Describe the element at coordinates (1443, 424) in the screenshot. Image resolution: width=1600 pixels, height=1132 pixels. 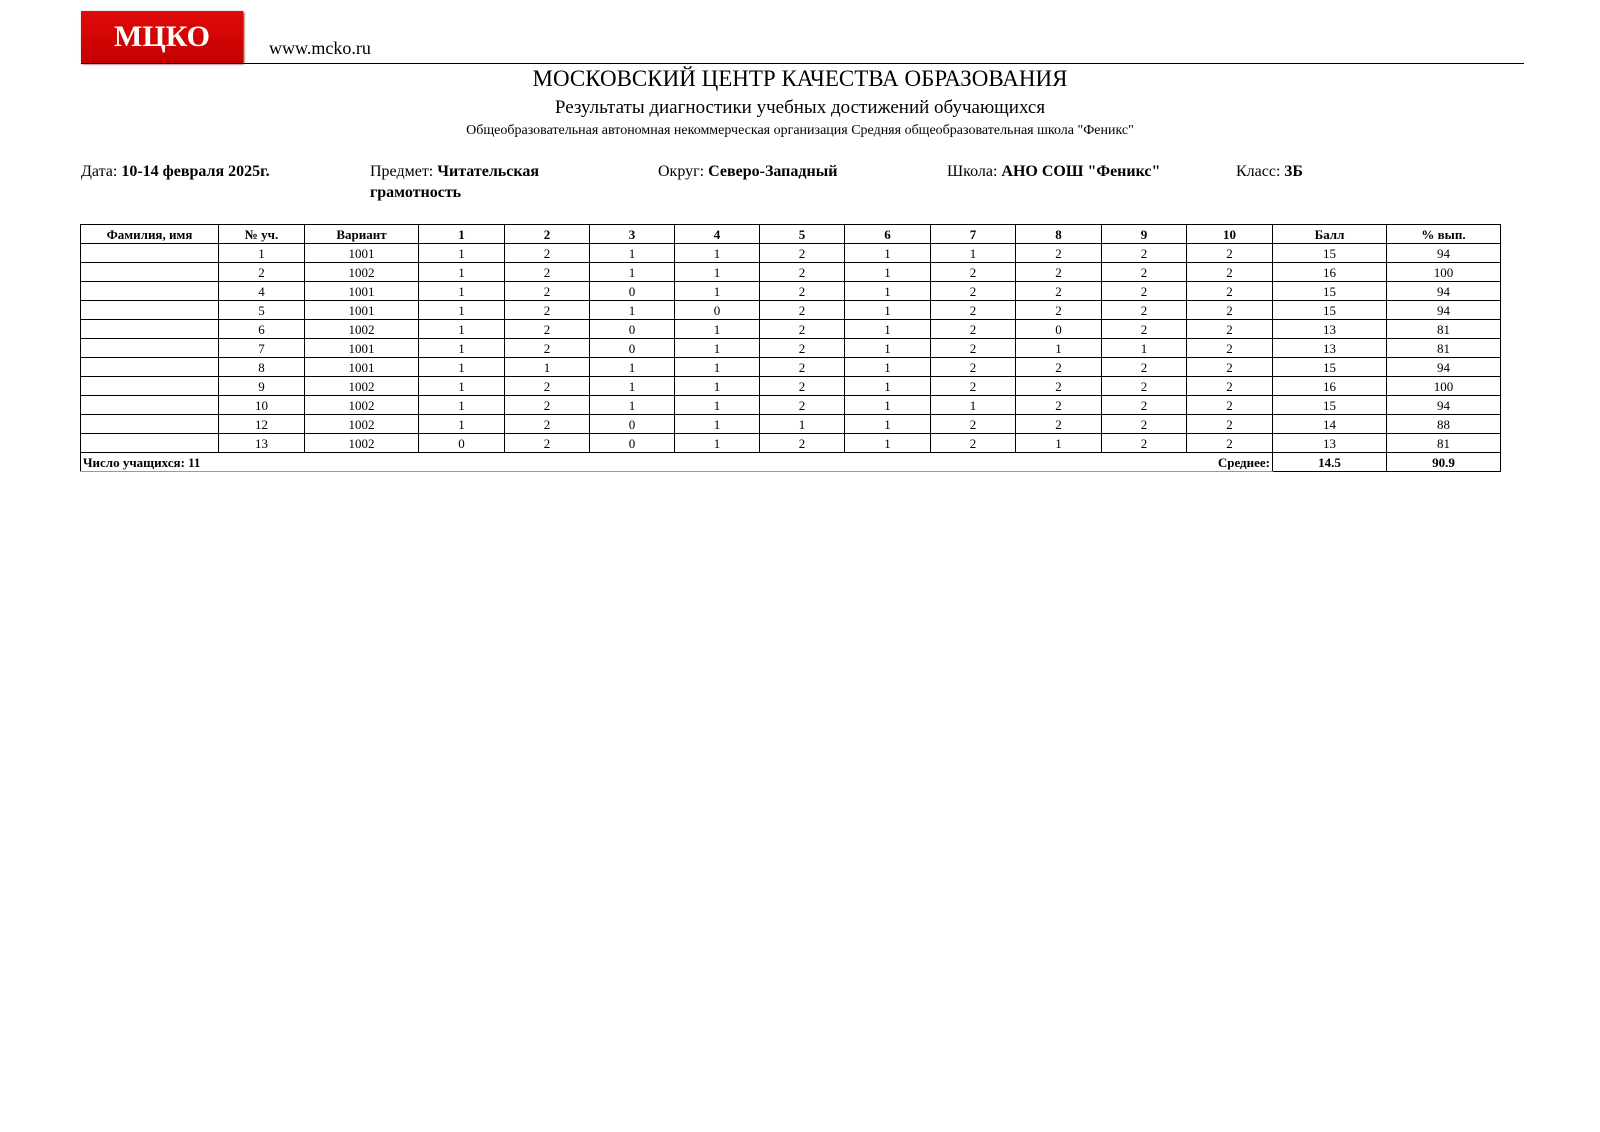
I see `table-cell: 88` at that location.